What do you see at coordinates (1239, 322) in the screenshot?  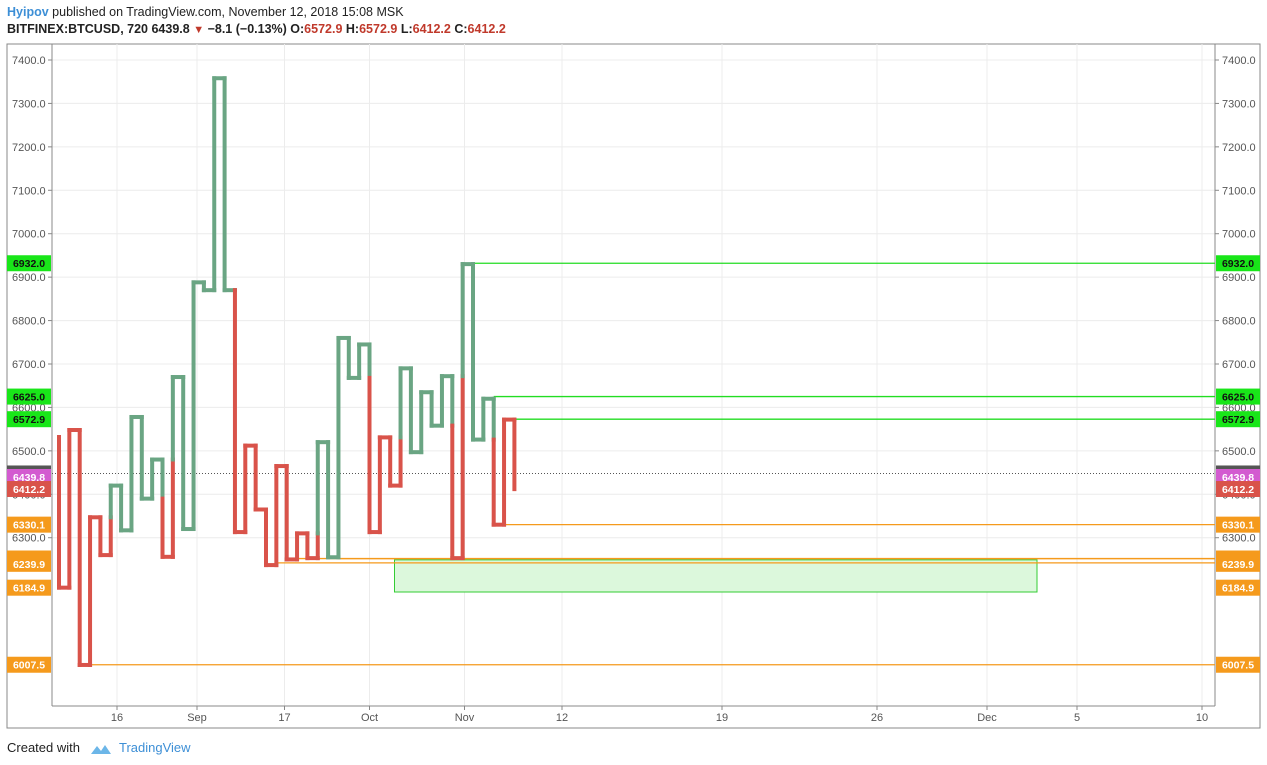 I see `y-tick-label-right: 6800.0` at bounding box center [1239, 322].